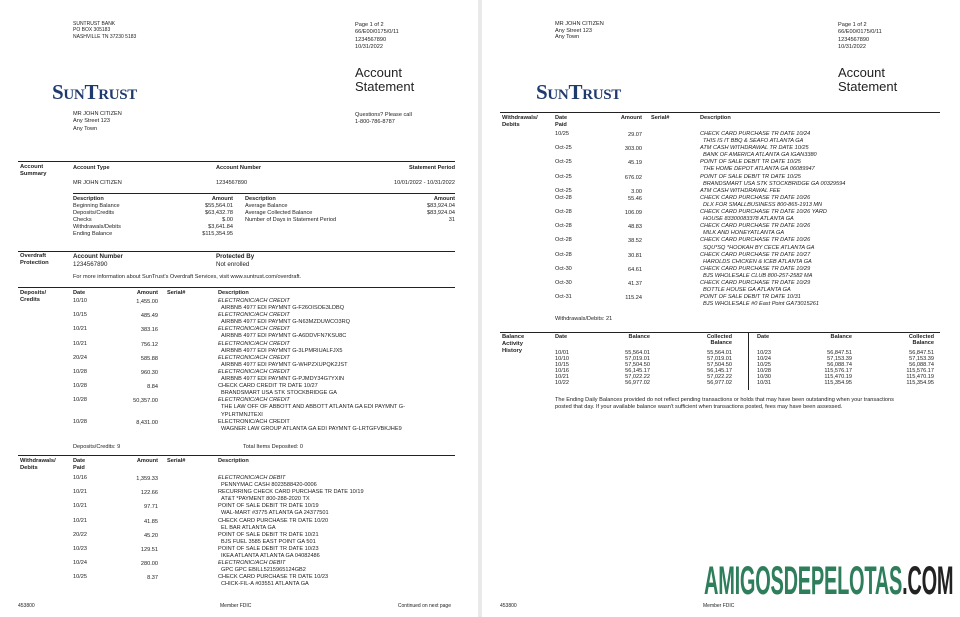  I want to click on balance-balance: 56,847.51, so click(839, 353).